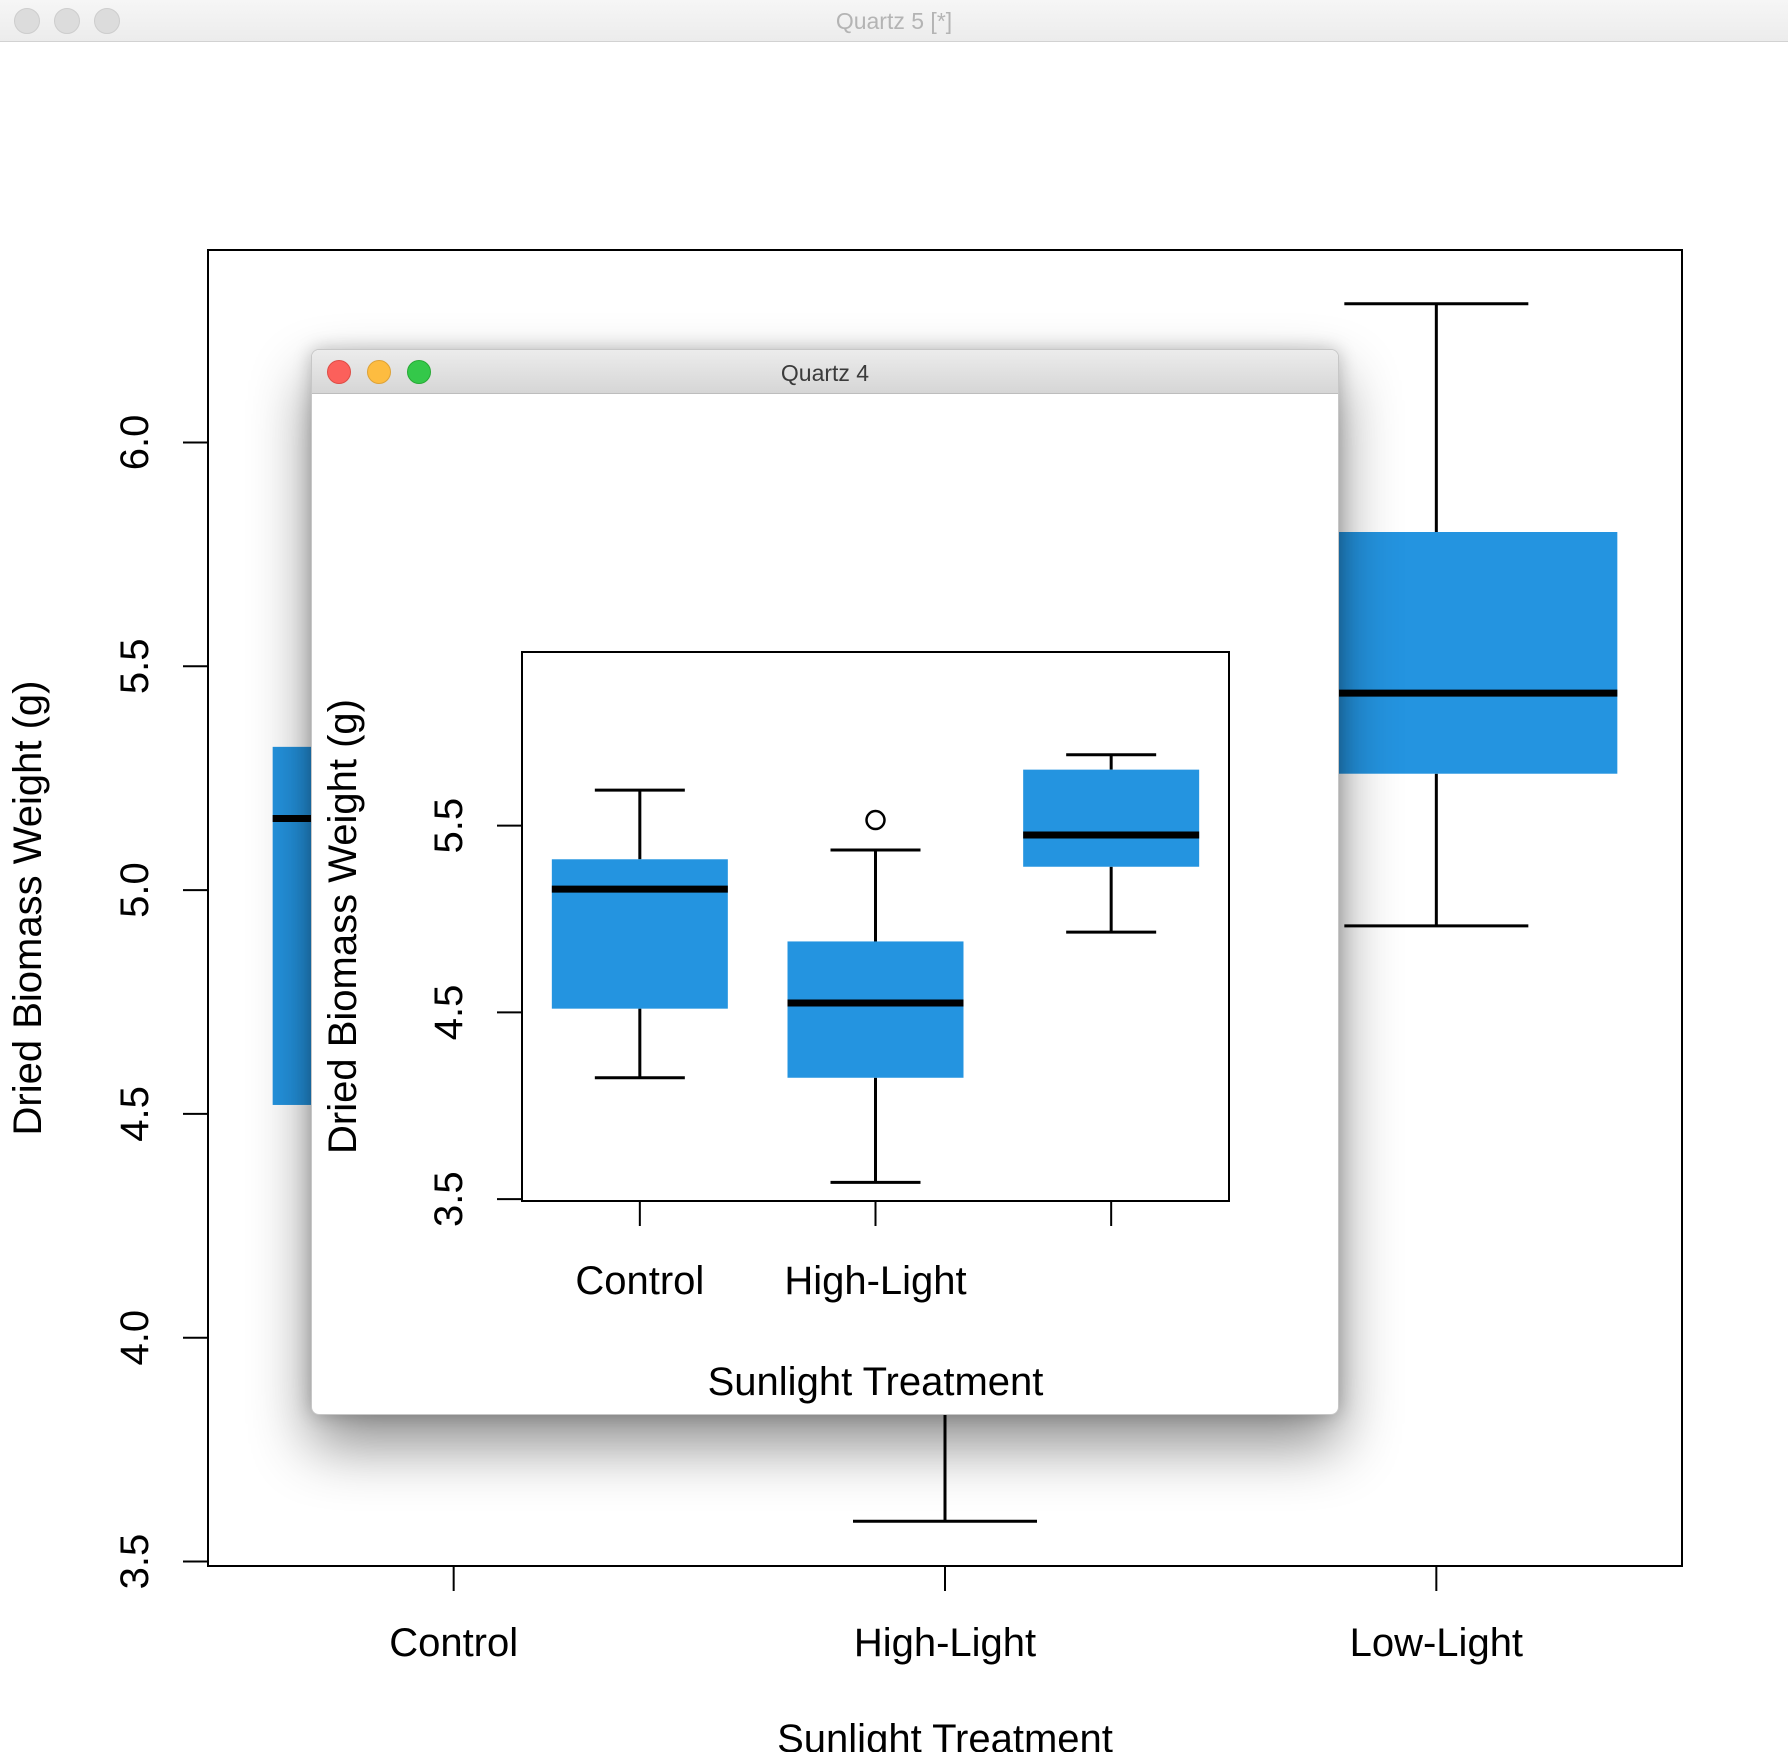 This screenshot has height=1752, width=1788. Describe the element at coordinates (875, 926) in the screenshot. I see `plot-frame` at that location.